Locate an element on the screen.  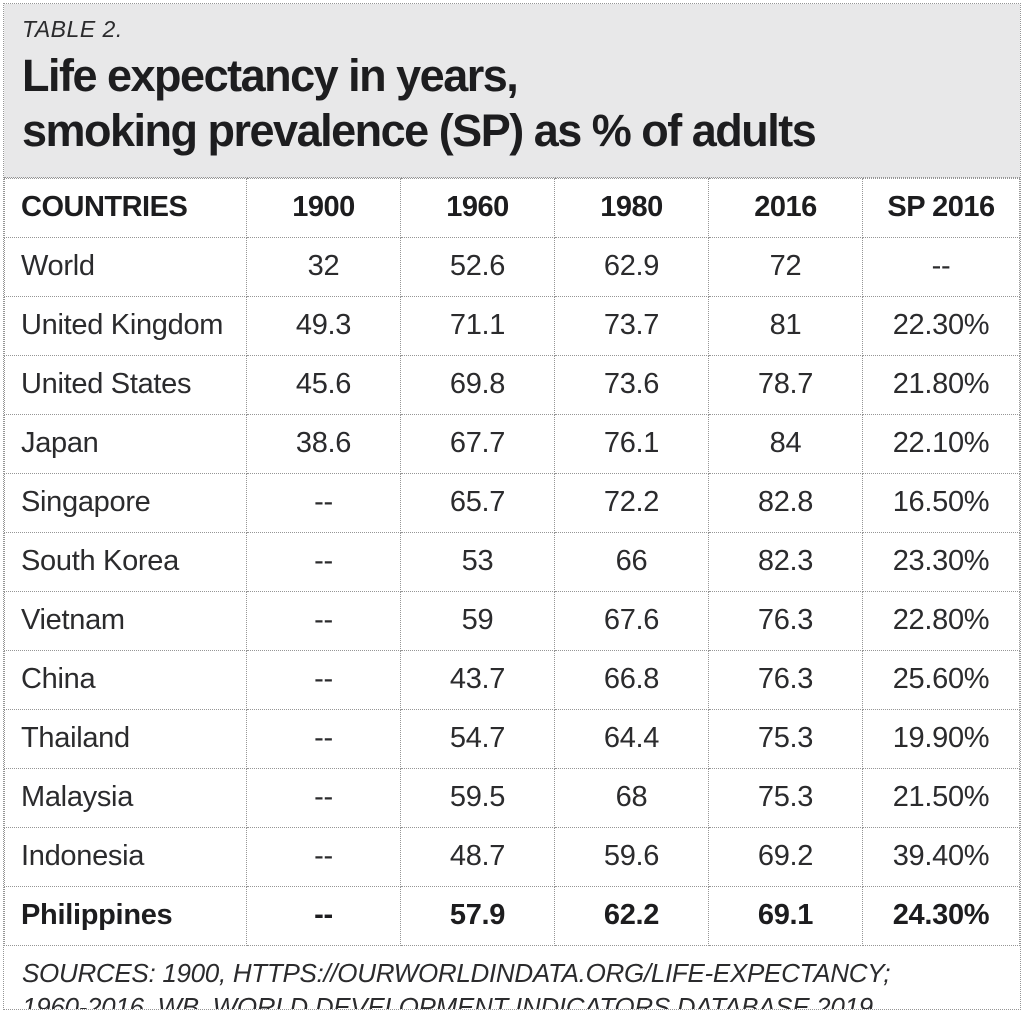
cell-sp-2016: 23.30% is located at coordinates (941, 561).